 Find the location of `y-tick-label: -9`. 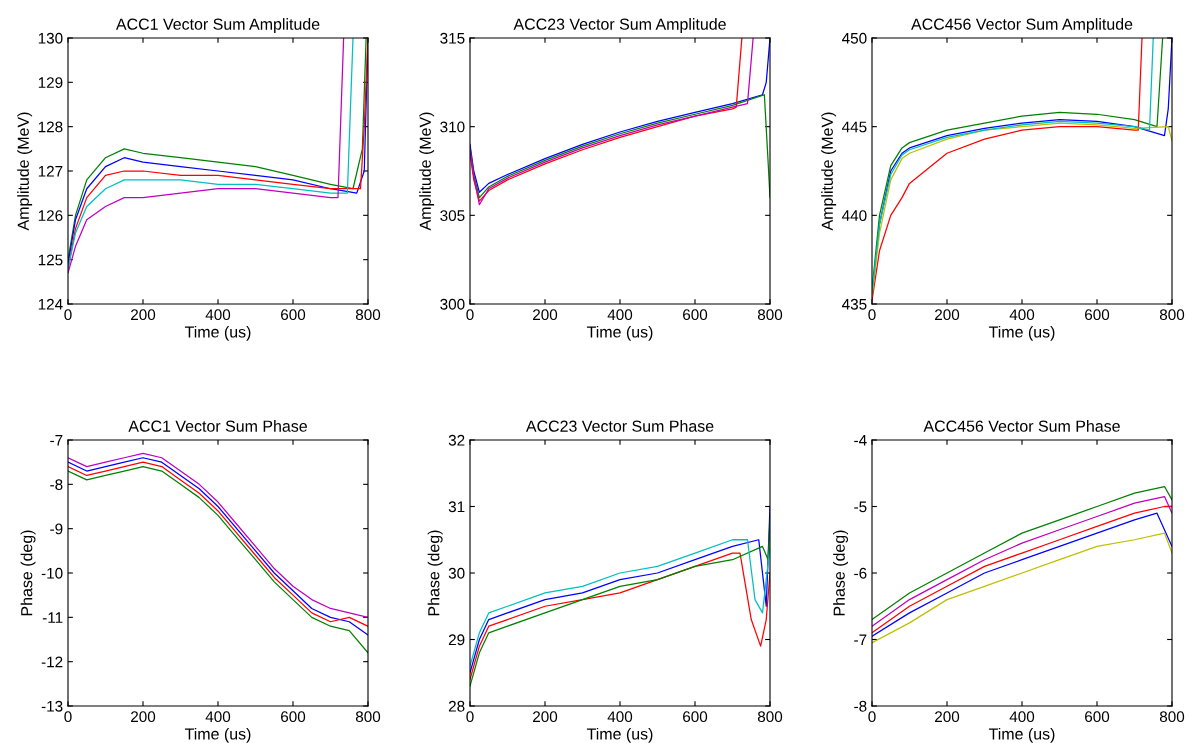

y-tick-label: -9 is located at coordinates (56, 529).